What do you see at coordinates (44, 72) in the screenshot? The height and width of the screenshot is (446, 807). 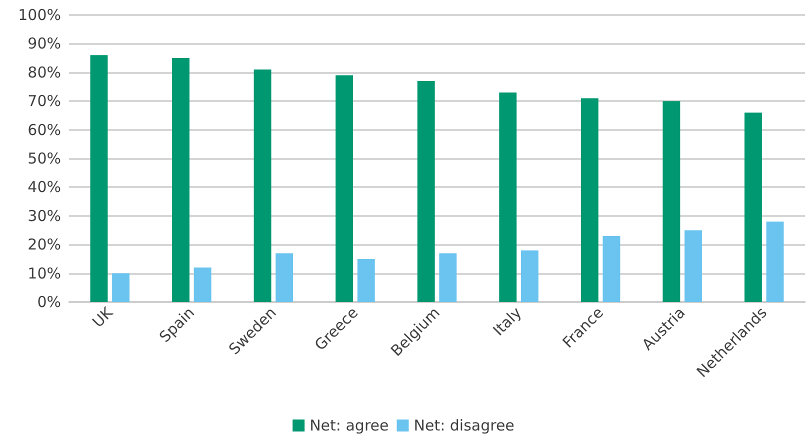 I see `y-tick-label: 80%` at bounding box center [44, 72].